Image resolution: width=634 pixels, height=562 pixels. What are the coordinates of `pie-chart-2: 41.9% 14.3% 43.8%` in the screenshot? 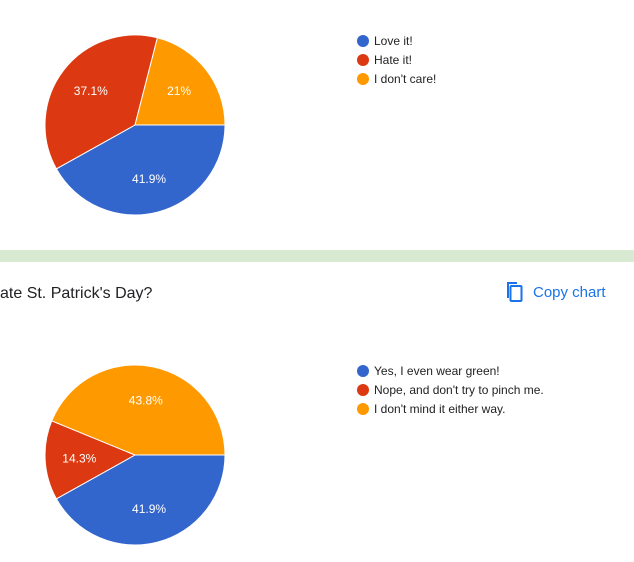 It's located at (135, 455).